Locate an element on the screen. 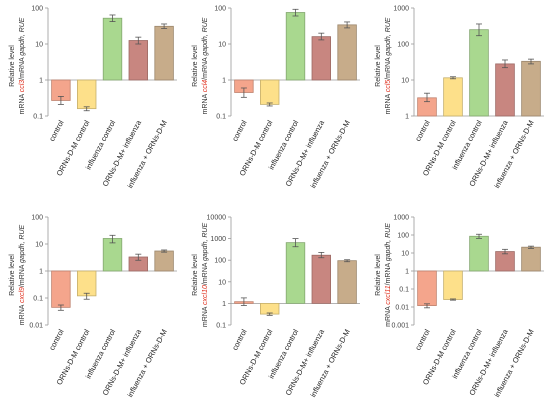 This screenshot has width=550, height=419. y-axis-title-line2: mRNA cxcl9/mRNA gapdh, RUE is located at coordinates (22, 274).